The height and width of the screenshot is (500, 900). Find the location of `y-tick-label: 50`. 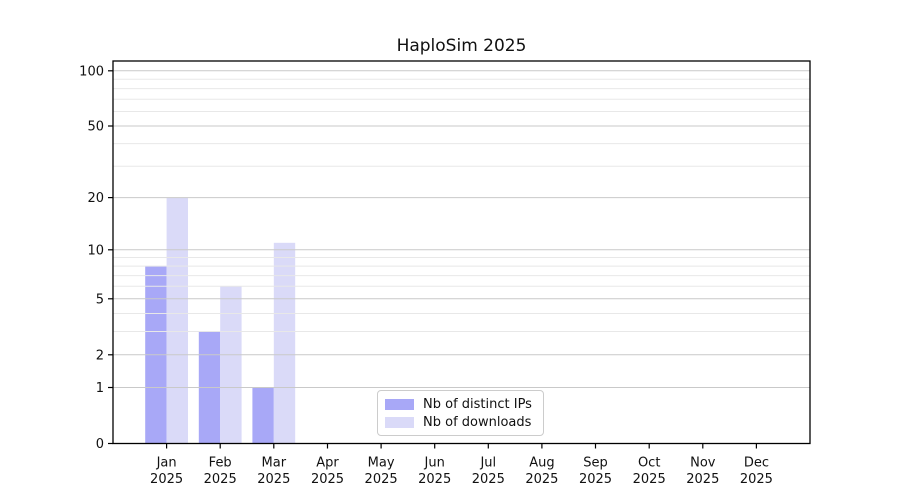

y-tick-label: 50 is located at coordinates (95, 127).